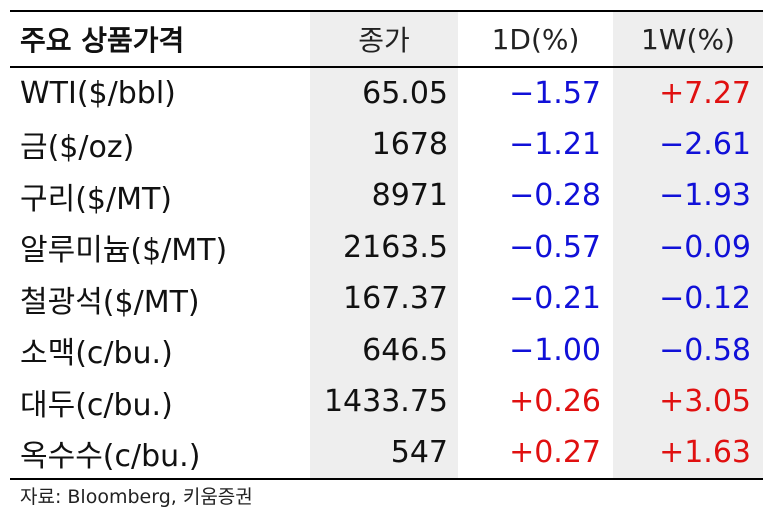 The image size is (773, 515). Describe the element at coordinates (98, 93) in the screenshot. I see `row-name: WTI($/bbl)` at that location.